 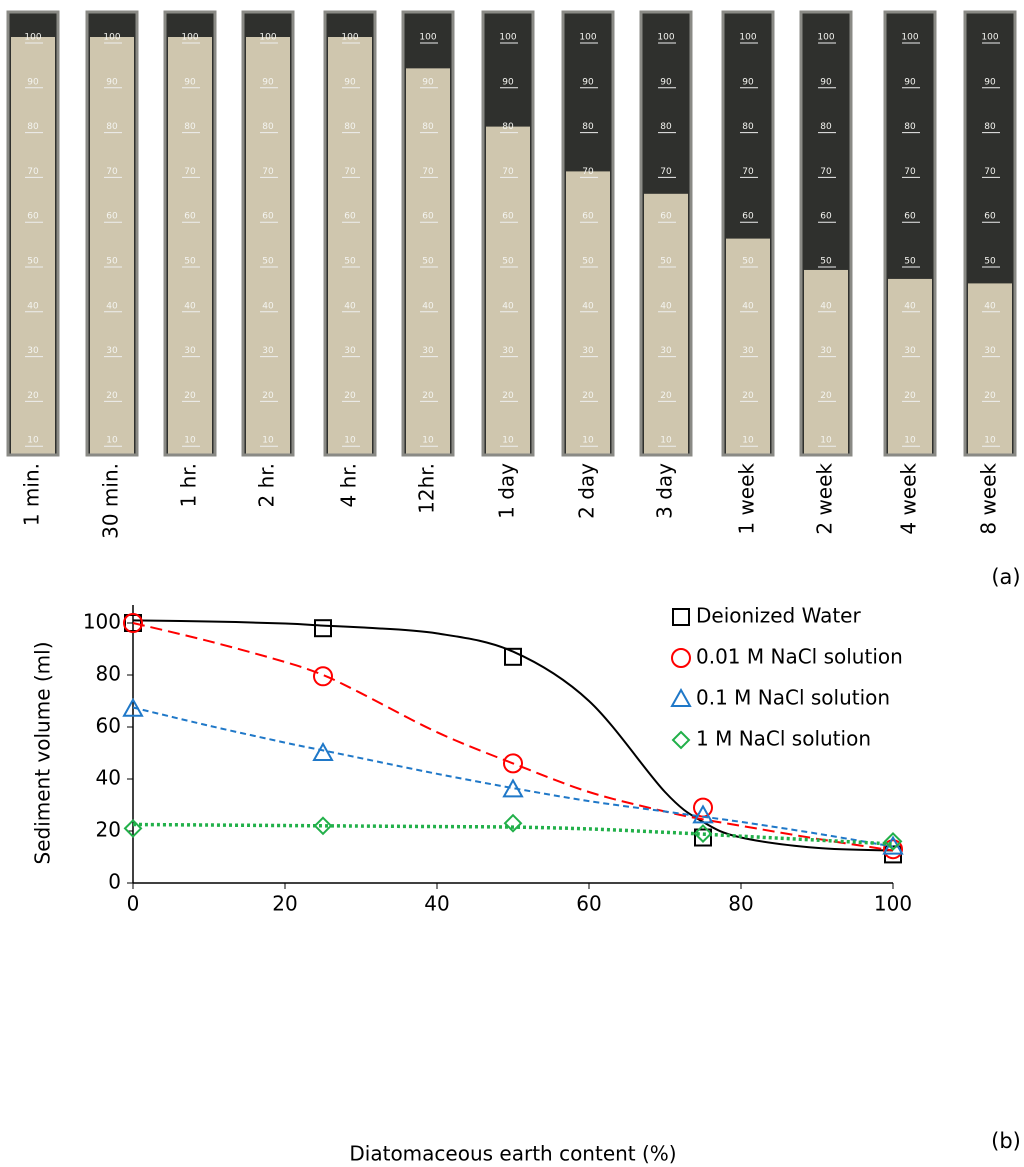 What do you see at coordinates (32, 494) in the screenshot?
I see `time-label: 1 min.` at bounding box center [32, 494].